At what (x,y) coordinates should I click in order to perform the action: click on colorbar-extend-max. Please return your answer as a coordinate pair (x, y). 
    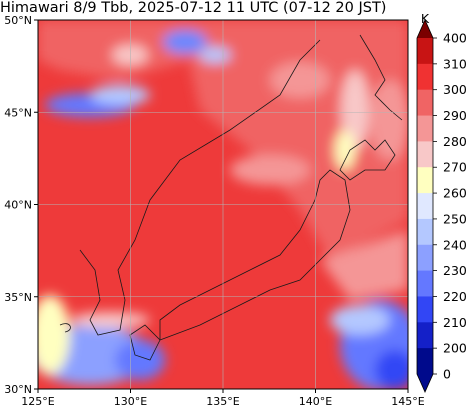
    Looking at the image, I should click on (425, 29).